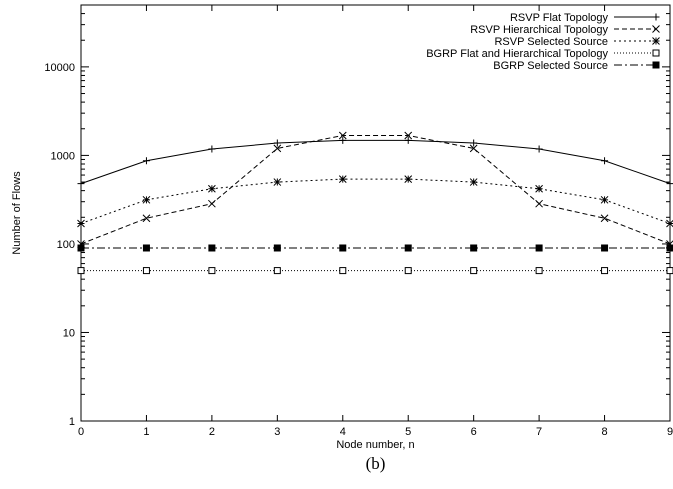 The height and width of the screenshot is (489, 673). Describe the element at coordinates (376, 463) in the screenshot. I see `figure-caption: (b)` at that location.